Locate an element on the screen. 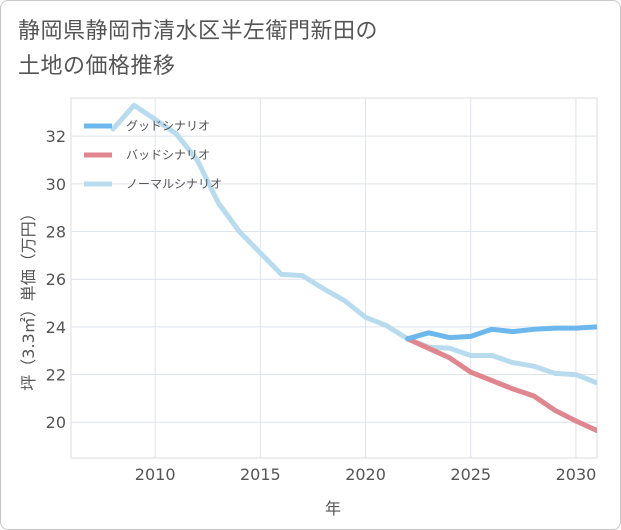  legend-item-good: グッドシナリオ is located at coordinates (147, 126).